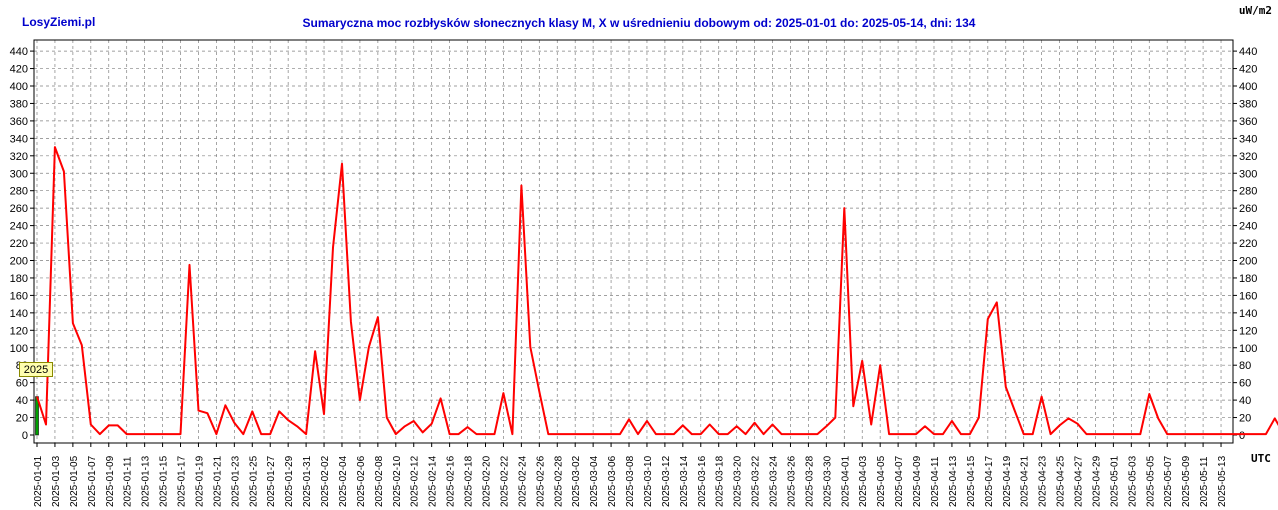  What do you see at coordinates (19, 87) in the screenshot?
I see `y-tick-label-left: 400` at bounding box center [19, 87].